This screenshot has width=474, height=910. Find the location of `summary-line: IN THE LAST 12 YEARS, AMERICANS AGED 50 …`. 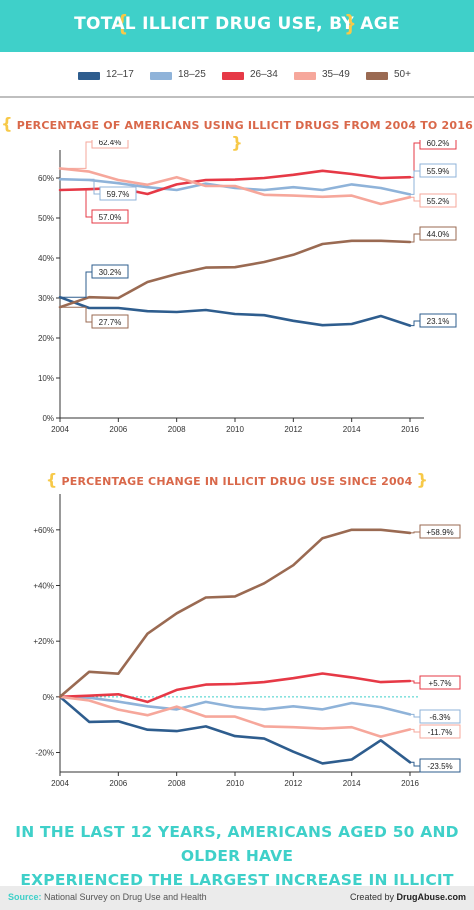

summary-line: IN THE LAST 12 YEARS, AMERICANS AGED 50 … is located at coordinates (237, 844).